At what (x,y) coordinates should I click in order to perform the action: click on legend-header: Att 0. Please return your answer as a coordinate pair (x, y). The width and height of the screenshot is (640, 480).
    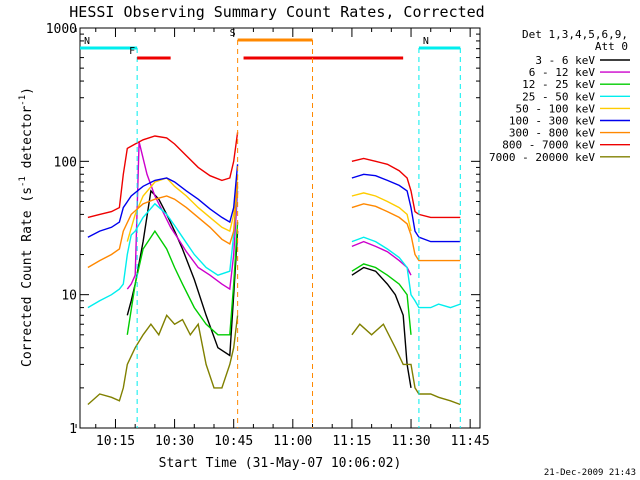
    Looking at the image, I should click on (611, 46).